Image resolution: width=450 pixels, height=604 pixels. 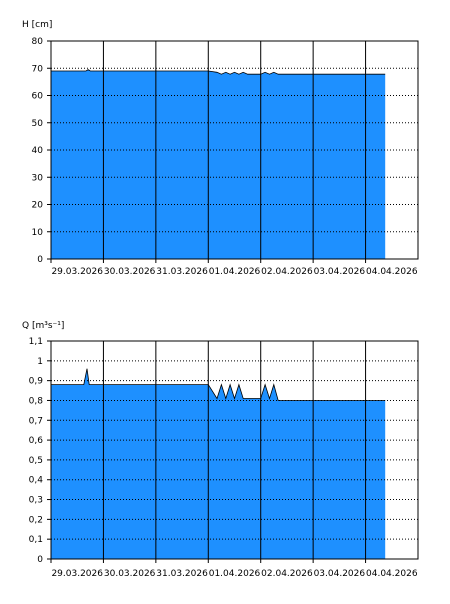 I want to click on y-tick-label: 0,5, so click(x=36, y=461).